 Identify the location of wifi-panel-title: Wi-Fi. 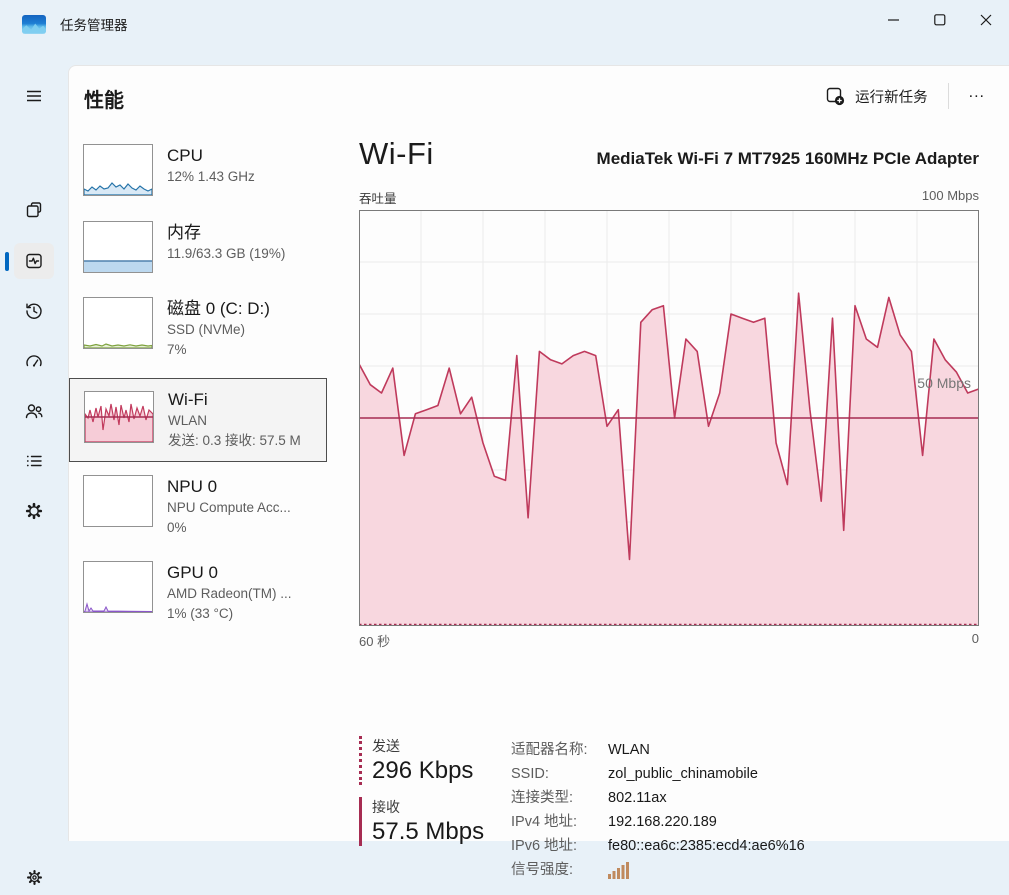
(396, 153).